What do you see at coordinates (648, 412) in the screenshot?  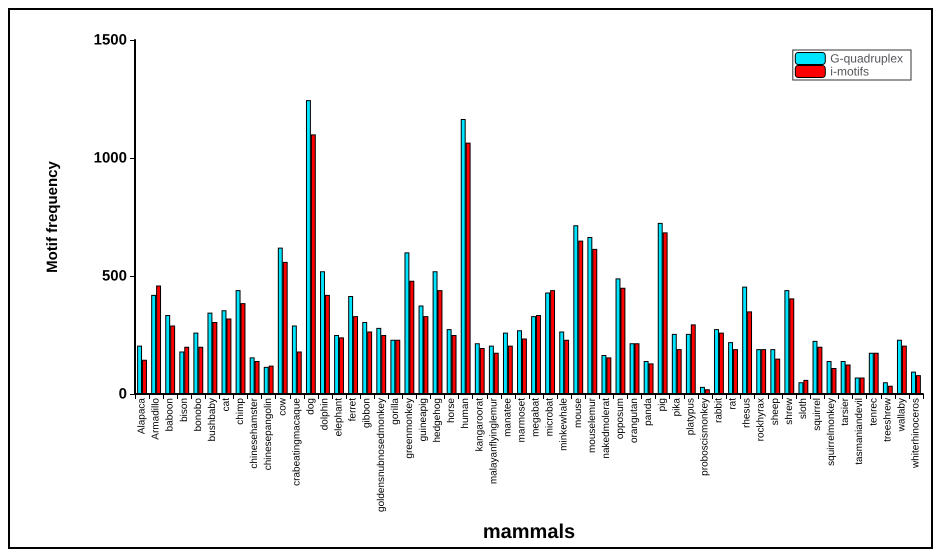 I see `x-tick-label: panda` at bounding box center [648, 412].